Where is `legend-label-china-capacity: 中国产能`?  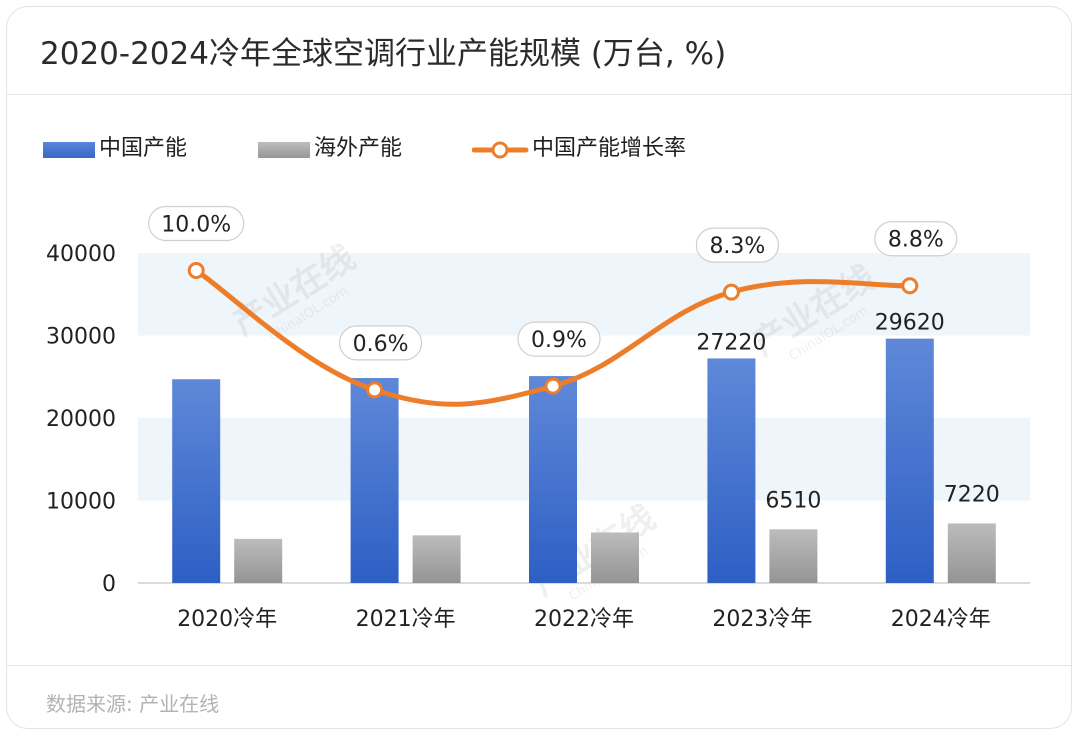
legend-label-china-capacity: 中国产能 is located at coordinates (143, 148).